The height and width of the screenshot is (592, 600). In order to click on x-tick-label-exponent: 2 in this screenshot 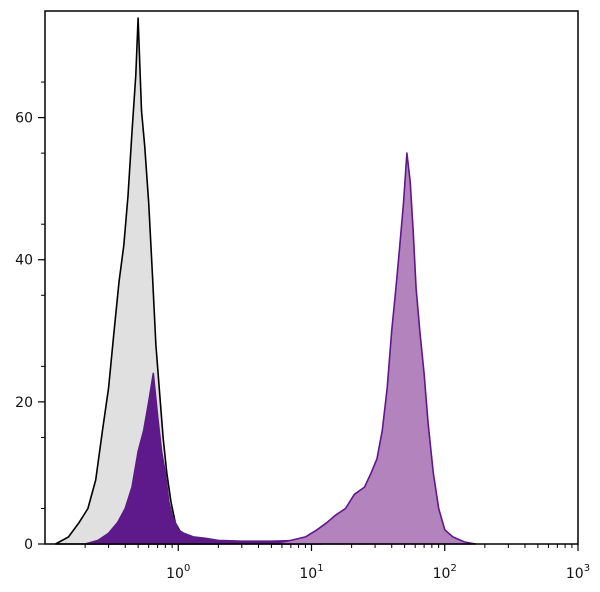, I will do `click(453, 568)`.